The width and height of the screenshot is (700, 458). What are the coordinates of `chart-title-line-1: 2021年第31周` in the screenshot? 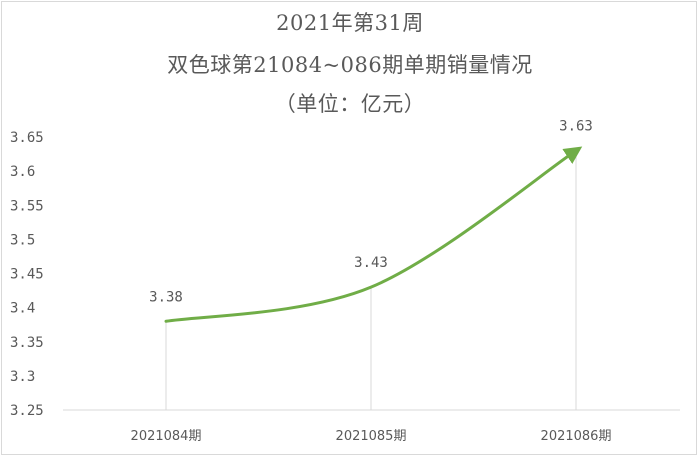 It's located at (350, 23).